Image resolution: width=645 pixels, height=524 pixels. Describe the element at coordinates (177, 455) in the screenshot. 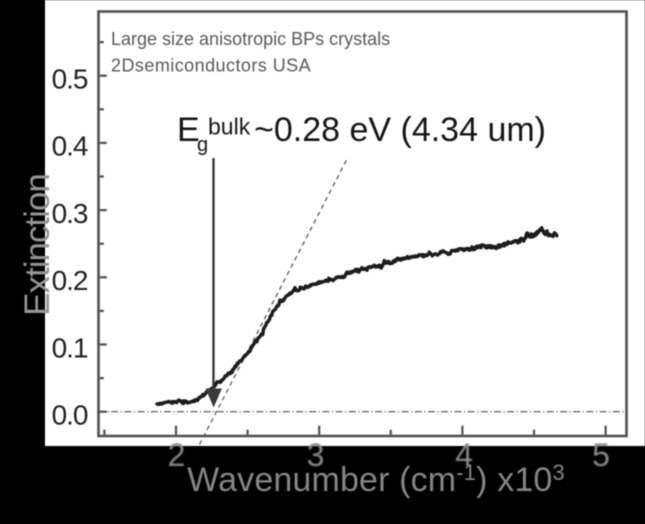

I see `svg-text: 2` at that location.